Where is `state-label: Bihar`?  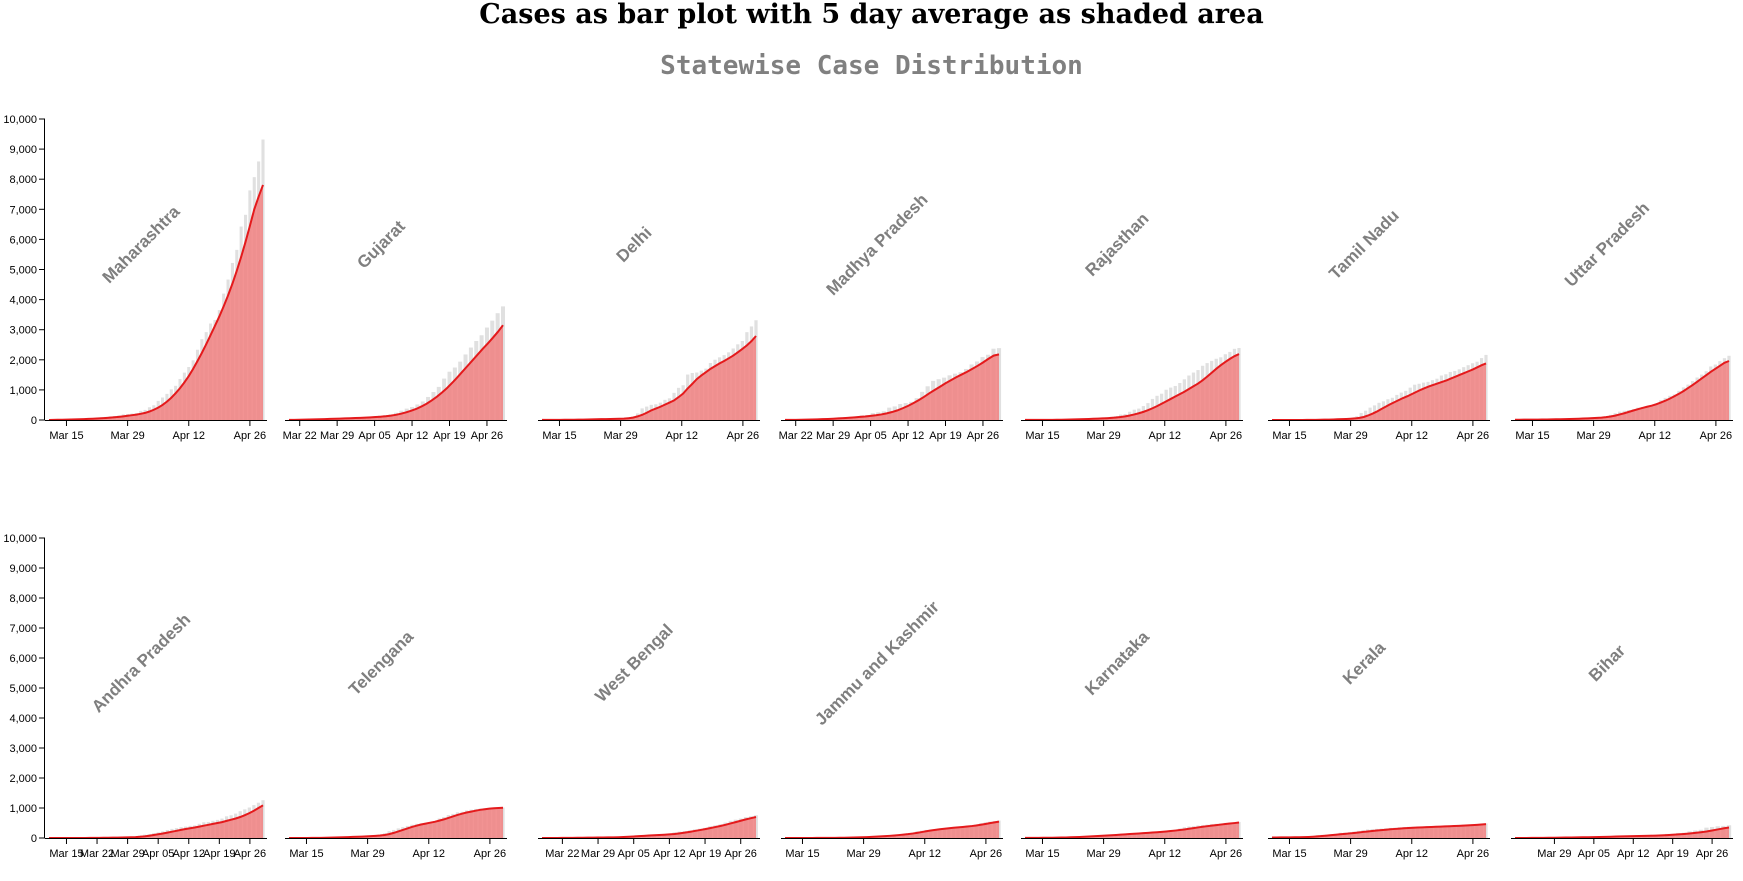
state-label: Bihar is located at coordinates (1607, 663).